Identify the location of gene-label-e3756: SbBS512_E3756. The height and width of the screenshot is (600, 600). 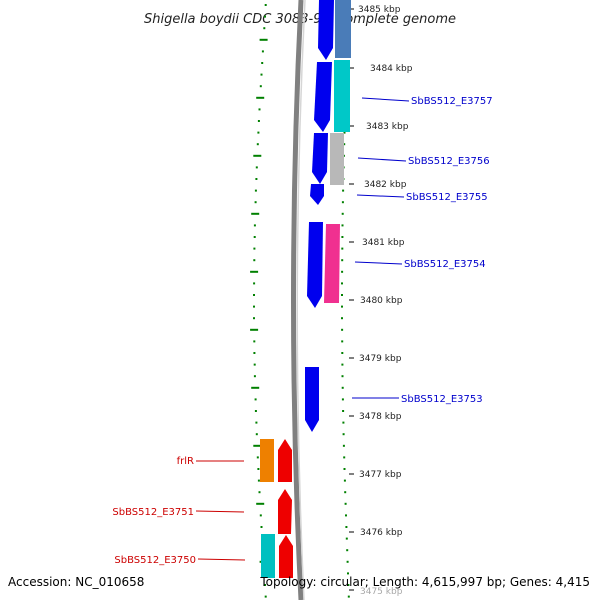
(449, 161).